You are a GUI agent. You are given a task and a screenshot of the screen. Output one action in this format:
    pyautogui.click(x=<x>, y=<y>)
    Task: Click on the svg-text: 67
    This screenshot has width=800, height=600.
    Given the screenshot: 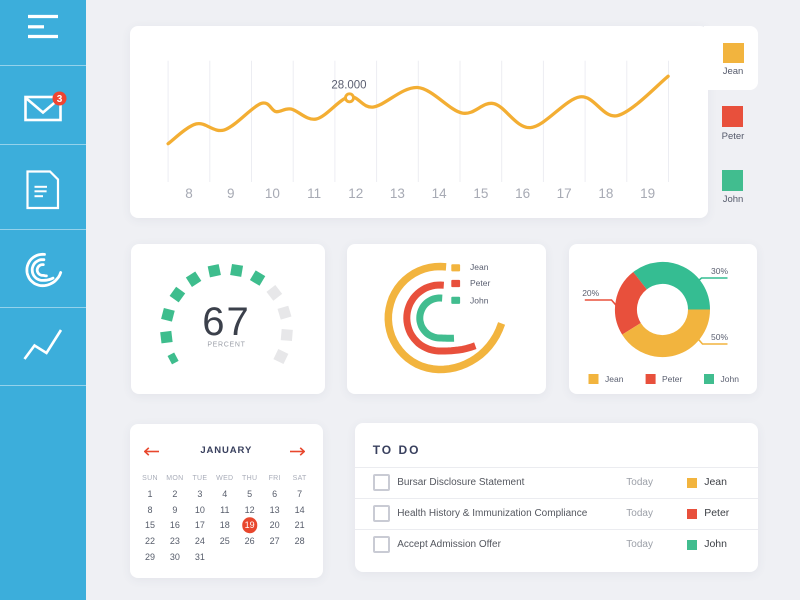 What is the action you would take?
    pyautogui.click(x=226, y=322)
    